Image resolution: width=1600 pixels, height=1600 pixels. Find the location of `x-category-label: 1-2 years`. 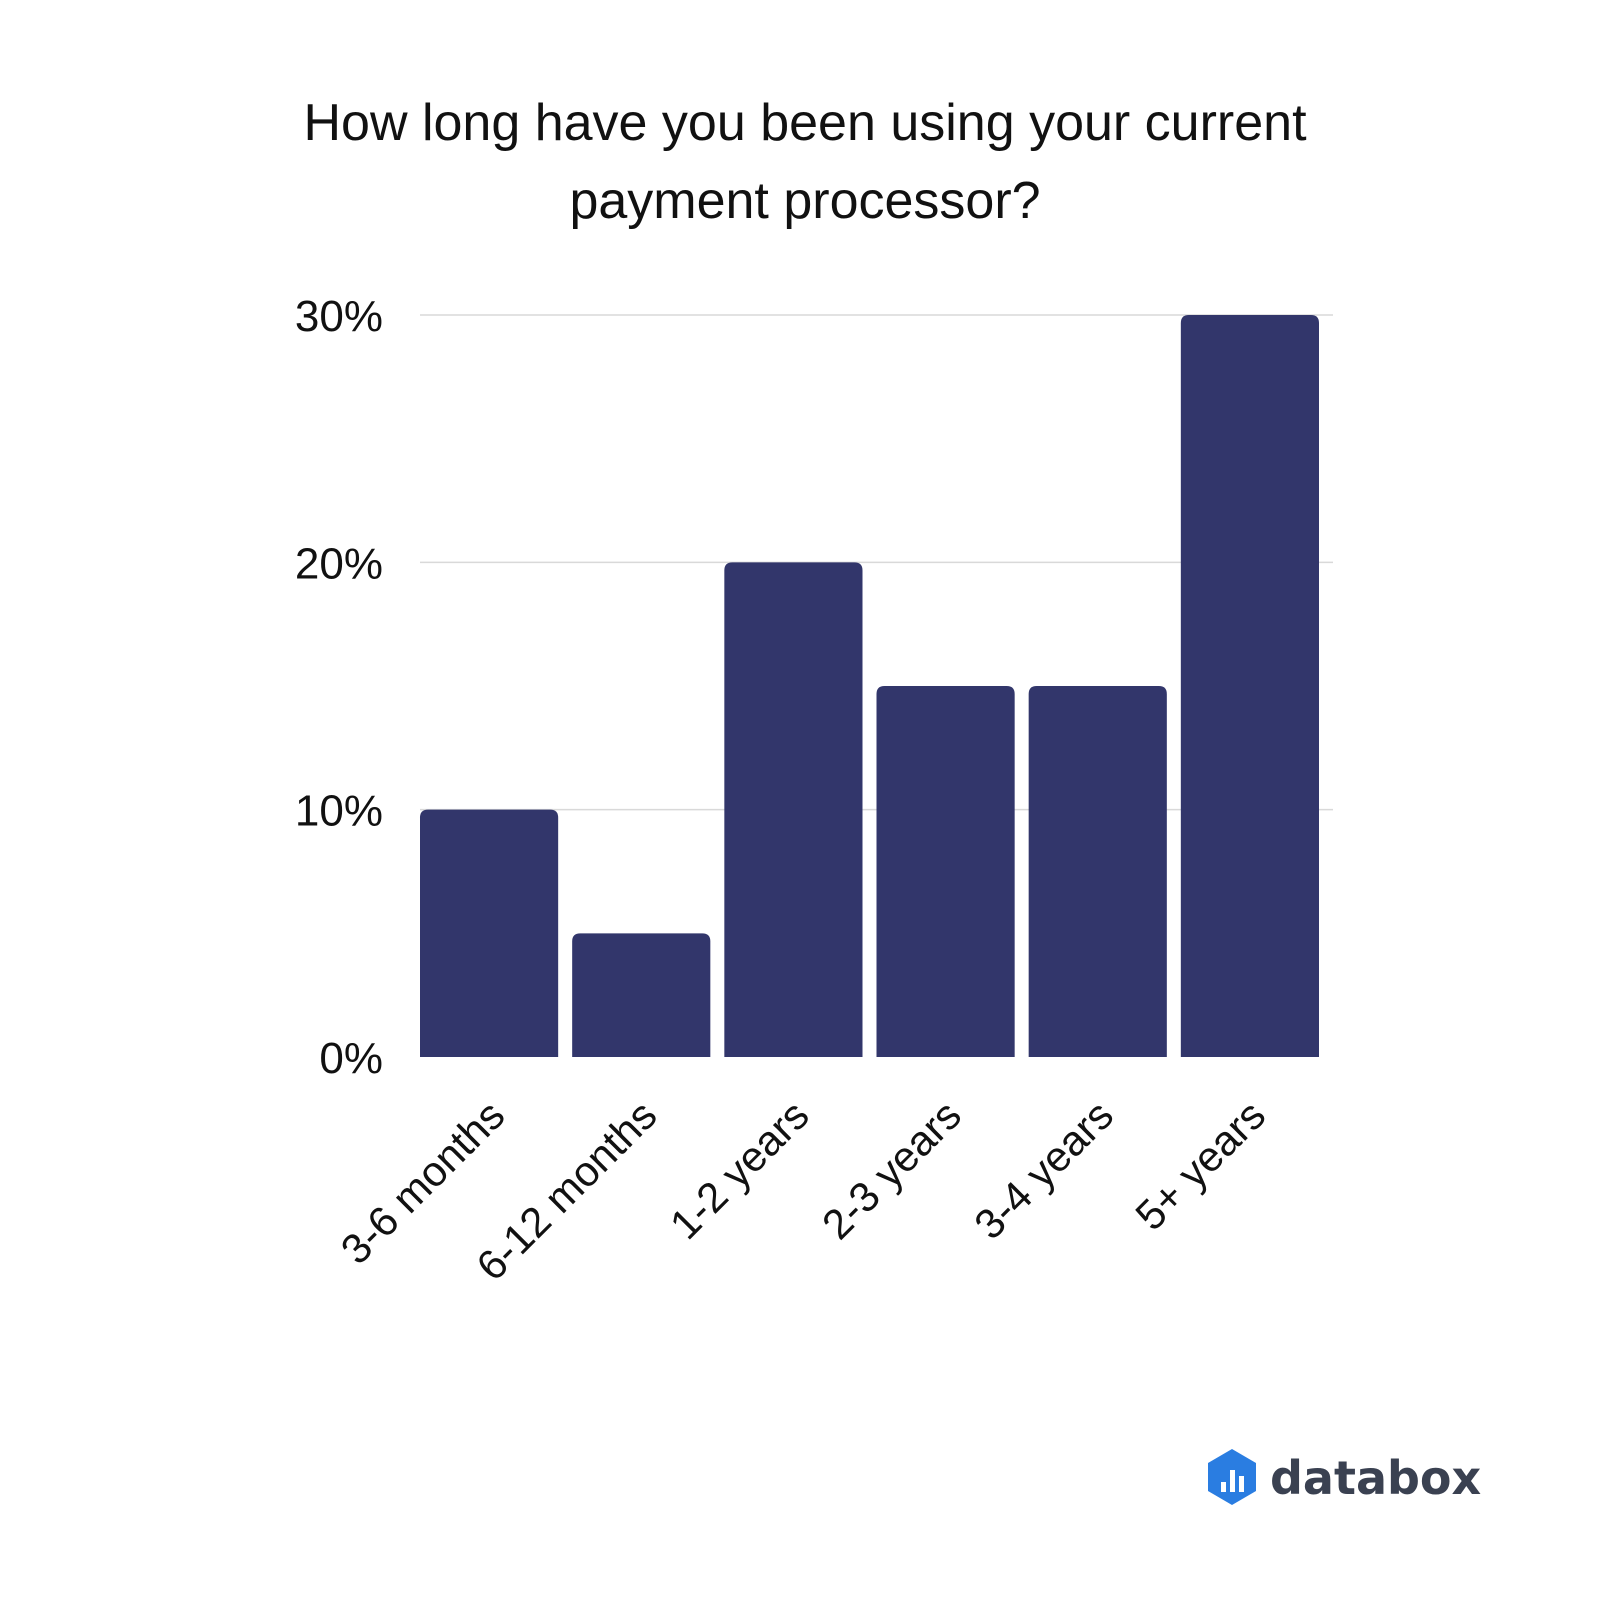

x-category-label: 1-2 years is located at coordinates (739, 1169).